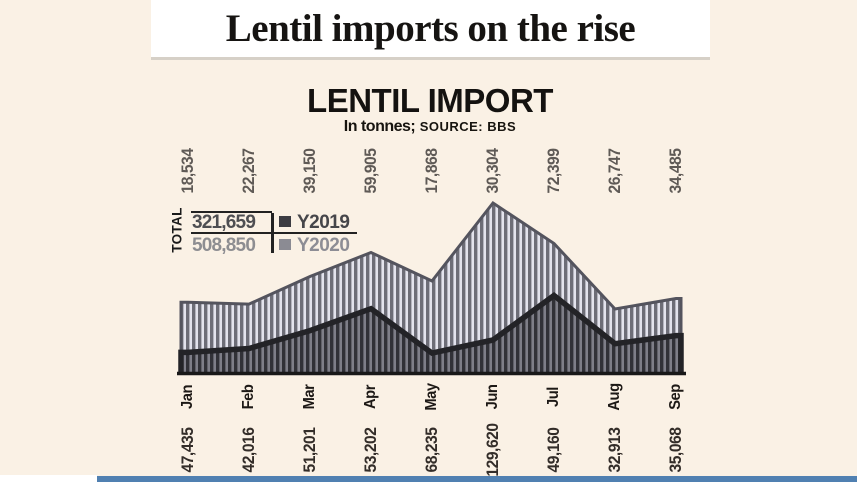 The width and height of the screenshot is (857, 482). Describe the element at coordinates (553, 171) in the screenshot. I see `y2019-value-label: 72,399` at that location.